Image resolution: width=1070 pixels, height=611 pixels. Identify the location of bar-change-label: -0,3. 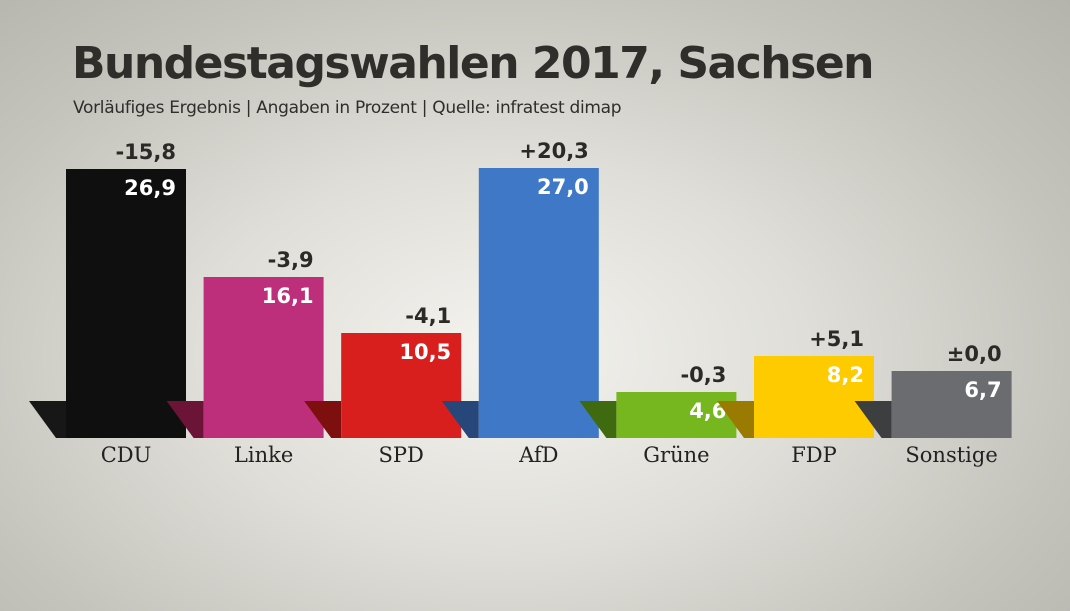
(703, 375).